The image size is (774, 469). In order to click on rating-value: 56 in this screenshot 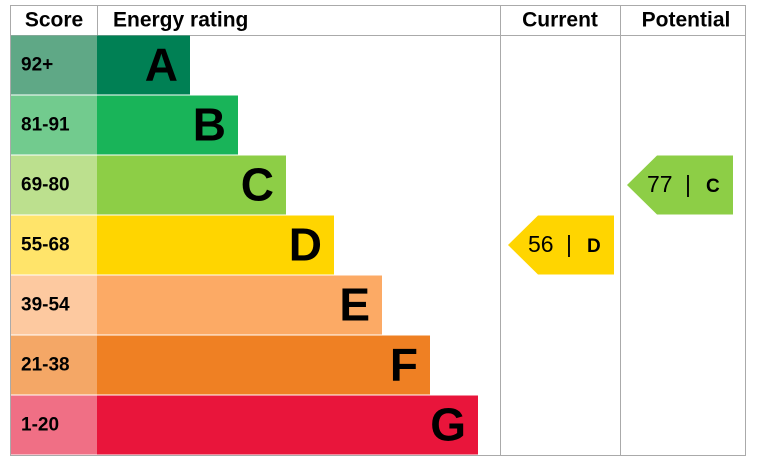, I will do `click(541, 244)`.